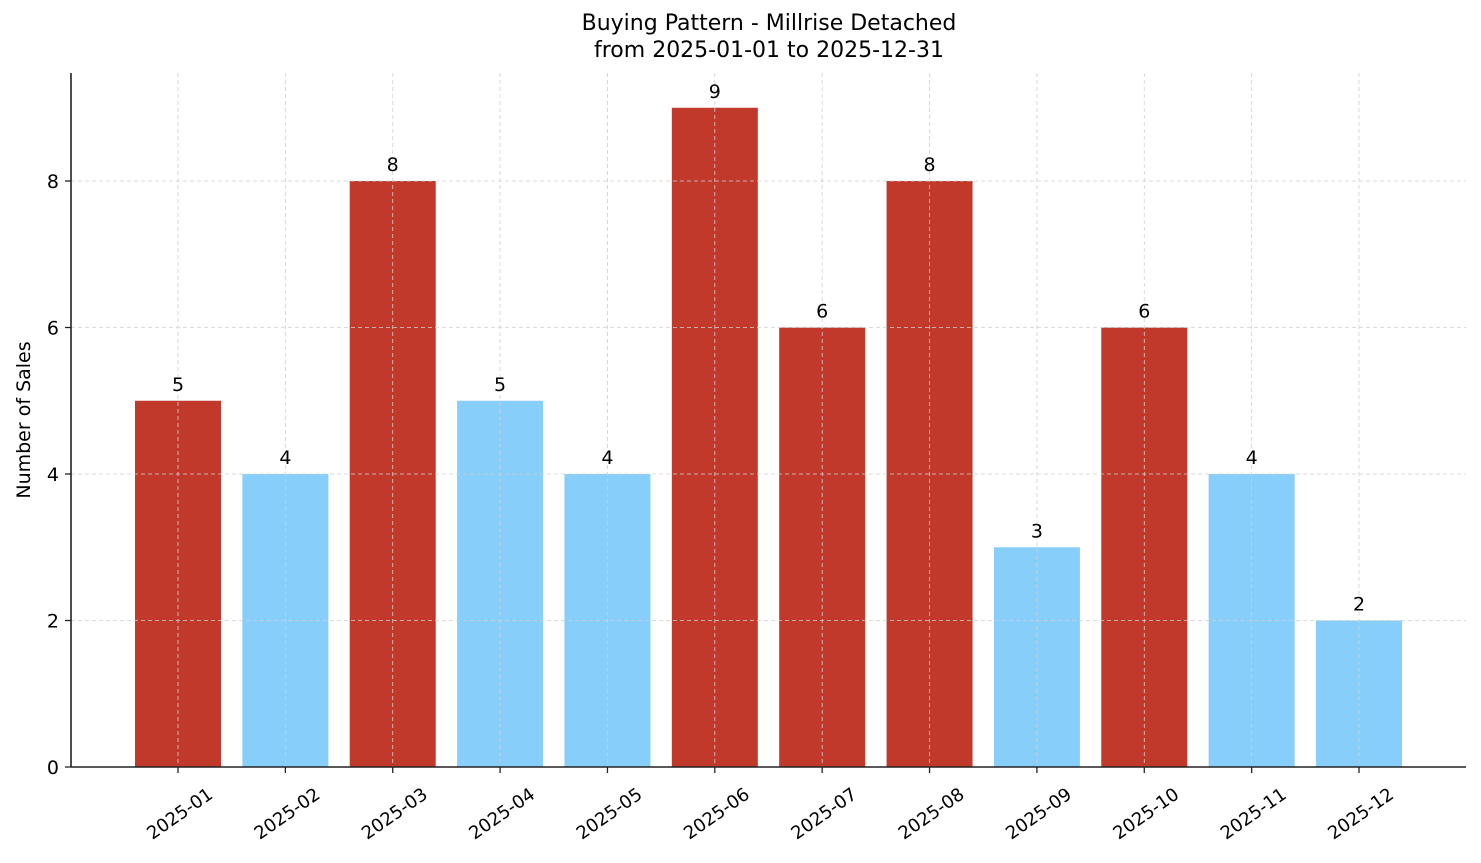 The width and height of the screenshot is (1481, 863). I want to click on x-tick-label: 2025-12, so click(1361, 814).